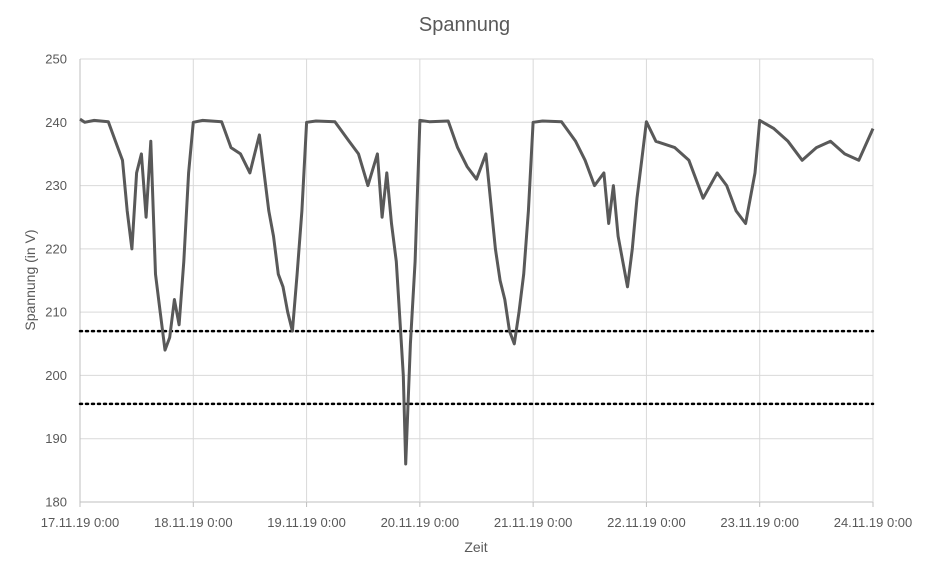 Image resolution: width=929 pixels, height=578 pixels. Describe the element at coordinates (475, 547) in the screenshot. I see `x-axis-label: Zeit` at that location.